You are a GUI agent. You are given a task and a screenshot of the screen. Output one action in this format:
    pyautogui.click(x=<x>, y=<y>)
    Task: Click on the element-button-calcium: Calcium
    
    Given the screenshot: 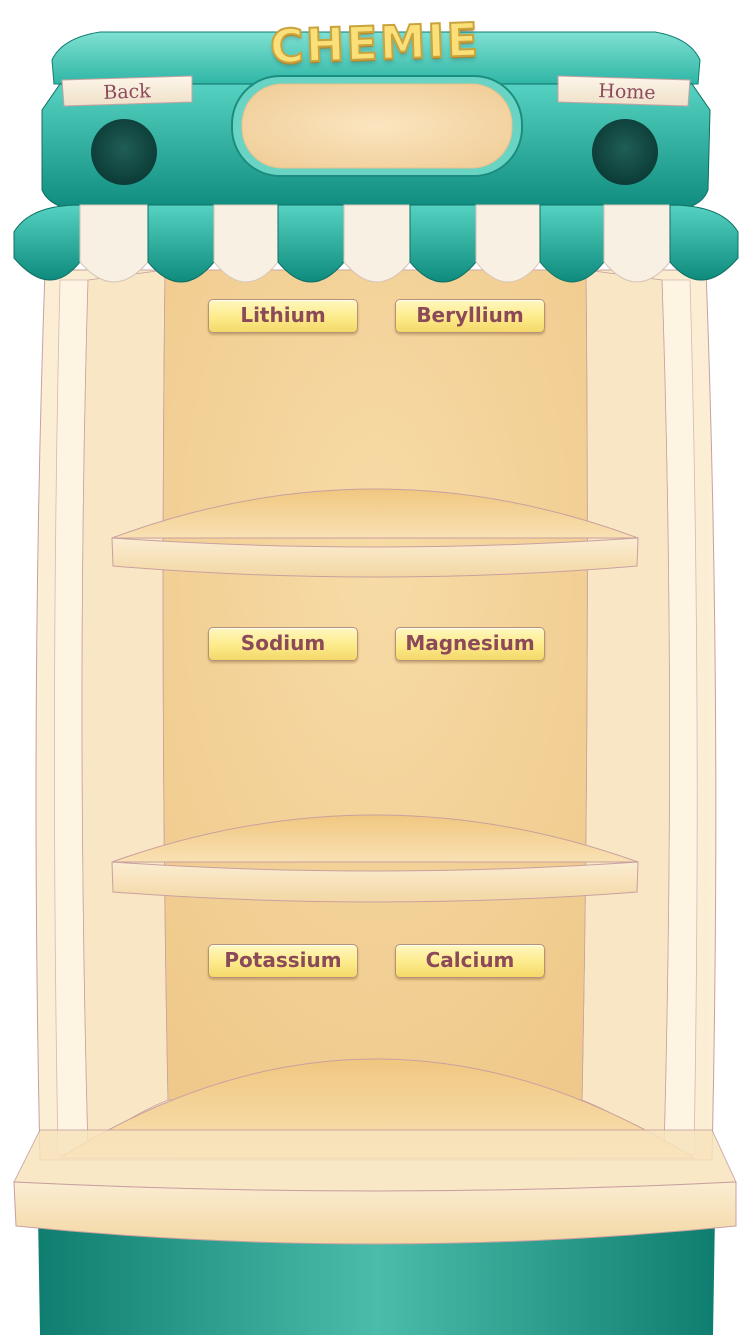 What is the action you would take?
    pyautogui.click(x=470, y=961)
    